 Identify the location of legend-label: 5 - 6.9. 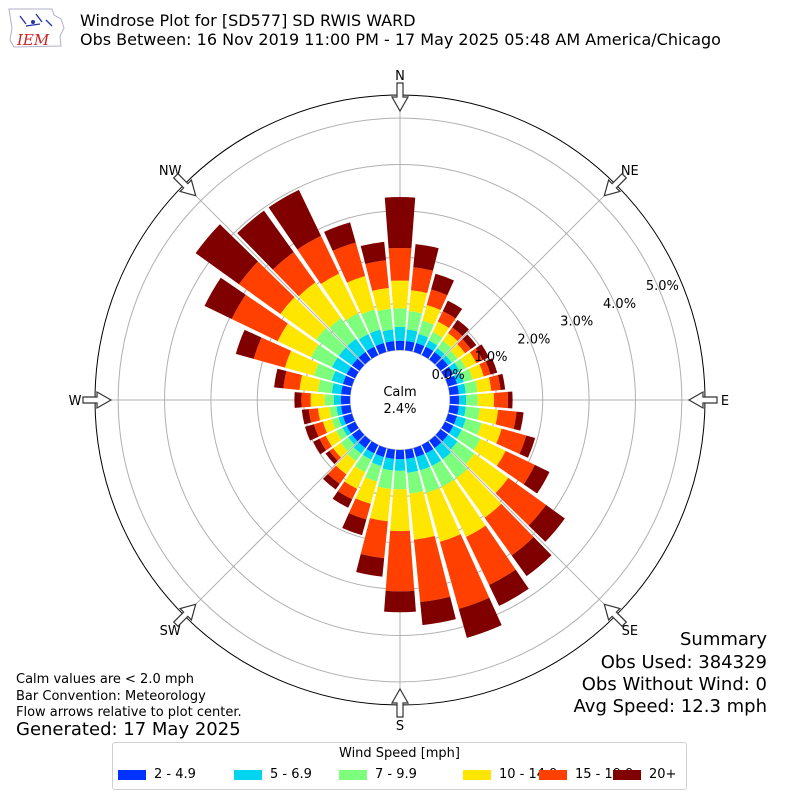
(291, 774).